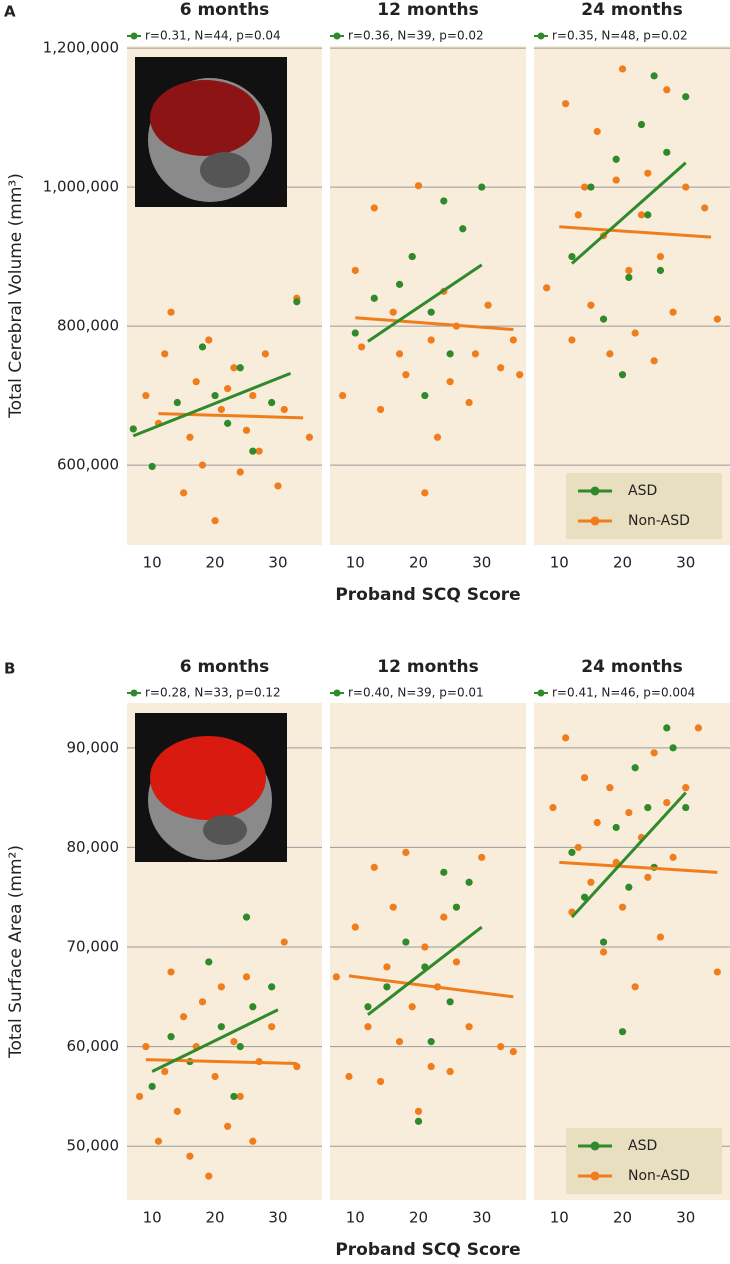  Describe the element at coordinates (211, 787) in the screenshot. I see `mri-inset-b` at that location.